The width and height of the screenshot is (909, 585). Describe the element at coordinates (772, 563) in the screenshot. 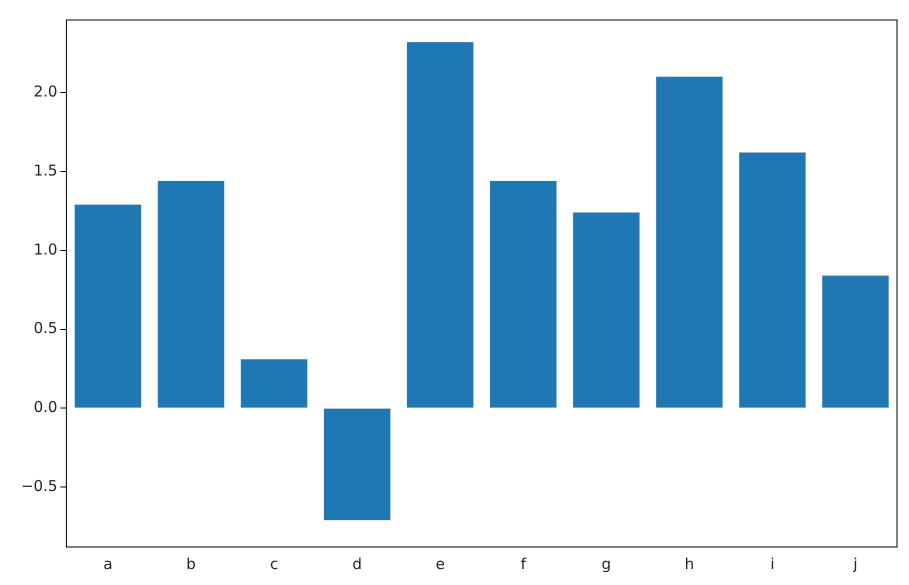

I see `x-tick-label: i` at that location.